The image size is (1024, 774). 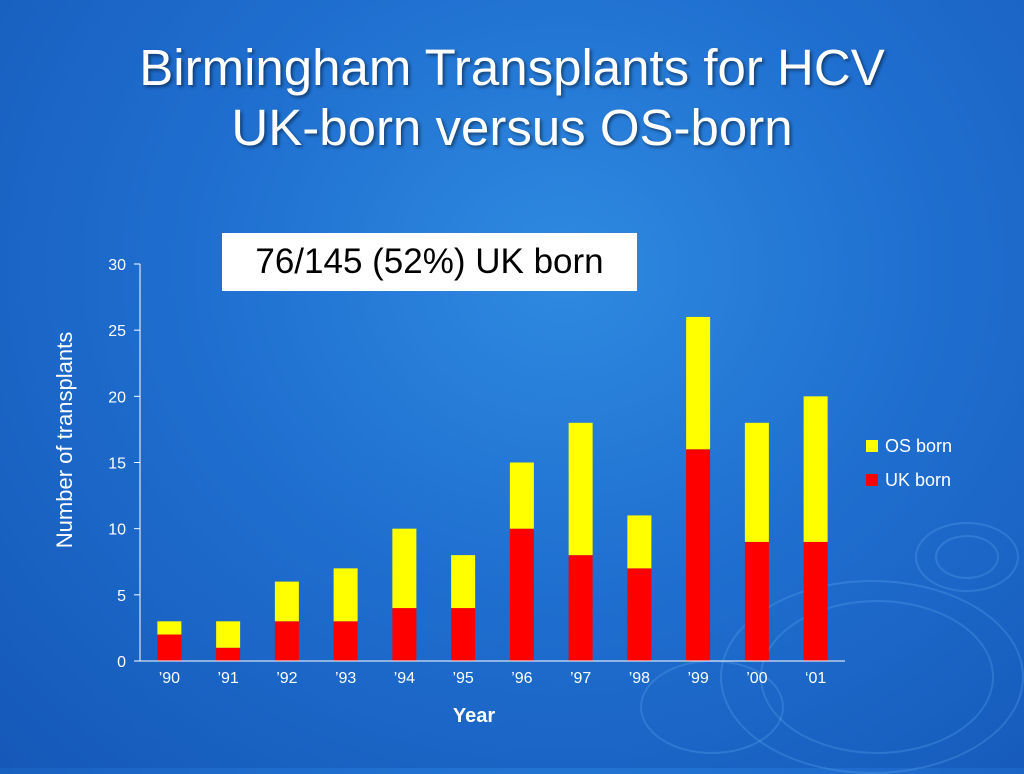 What do you see at coordinates (169, 678) in the screenshot?
I see `x-tick-label: ’90` at bounding box center [169, 678].